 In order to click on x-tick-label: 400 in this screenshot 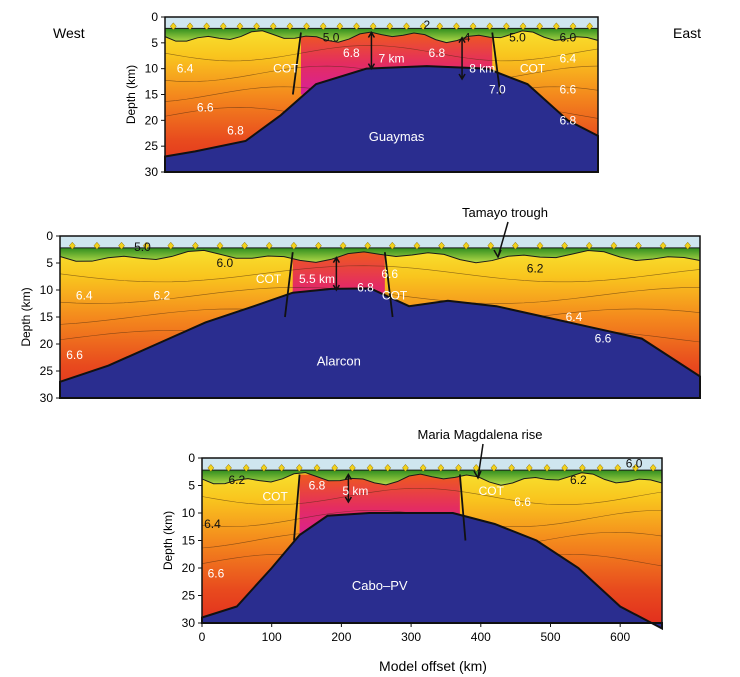, I will do `click(481, 637)`.